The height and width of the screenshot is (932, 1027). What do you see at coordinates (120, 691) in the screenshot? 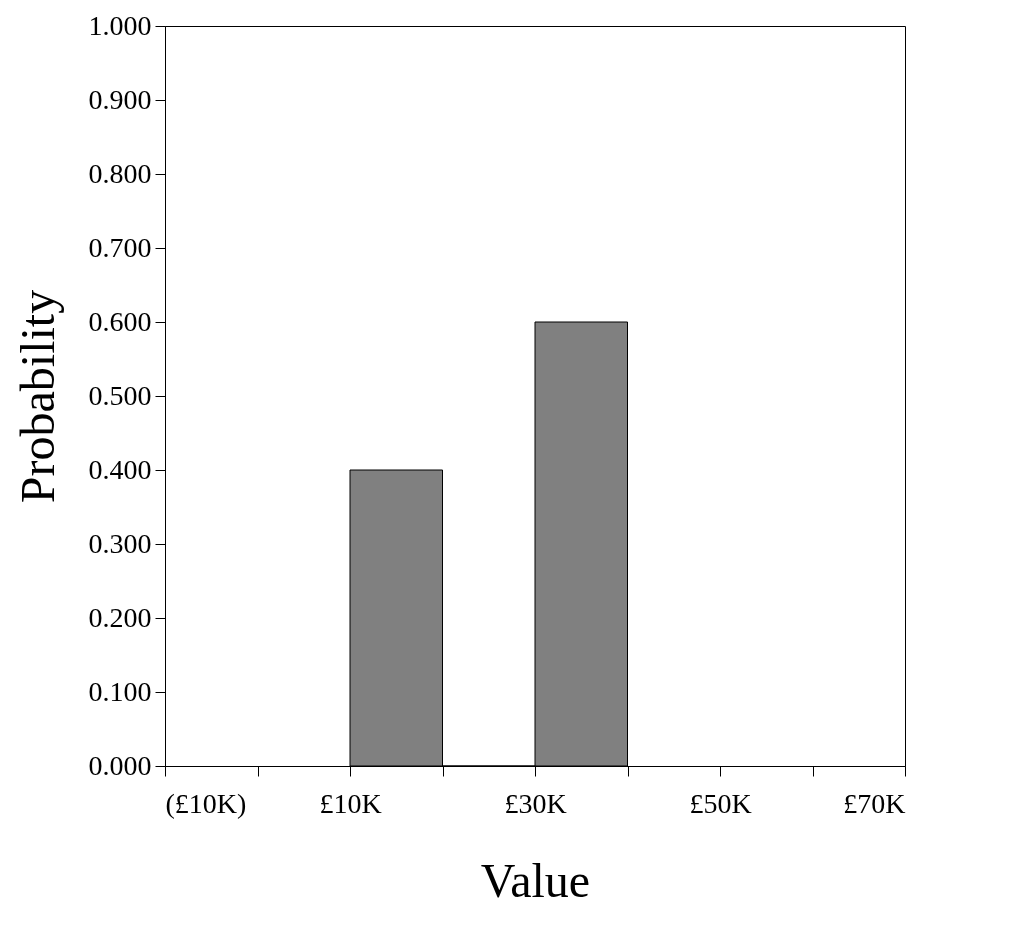
I see `y-tick-label: 0.100` at bounding box center [120, 691].